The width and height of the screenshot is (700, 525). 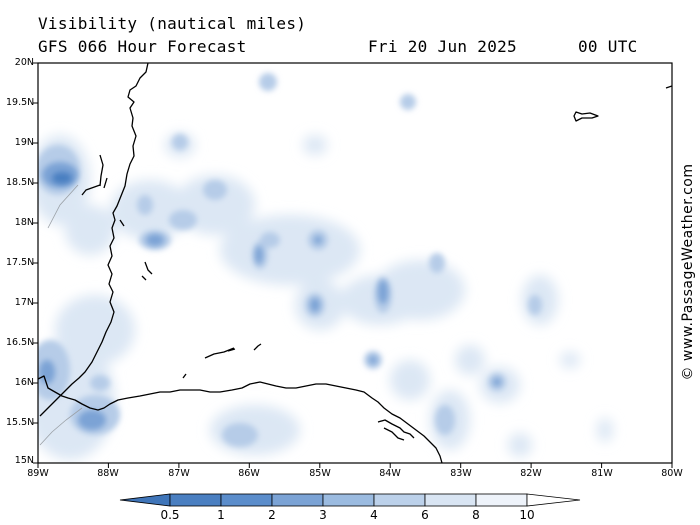 What do you see at coordinates (20, 342) in the screenshot?
I see `lat-label: 16.5N` at bounding box center [20, 342].